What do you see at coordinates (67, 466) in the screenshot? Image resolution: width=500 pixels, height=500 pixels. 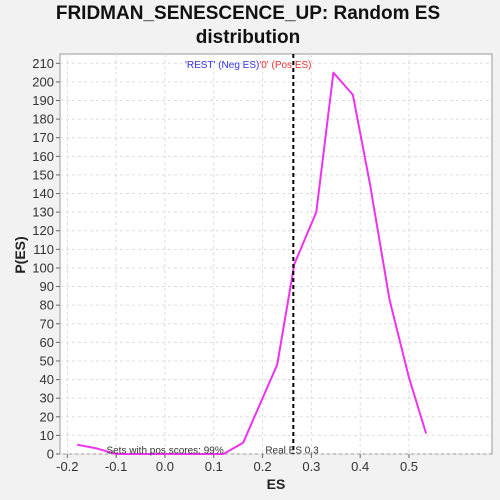 I see `x-tick-label: -0.2` at bounding box center [67, 466].